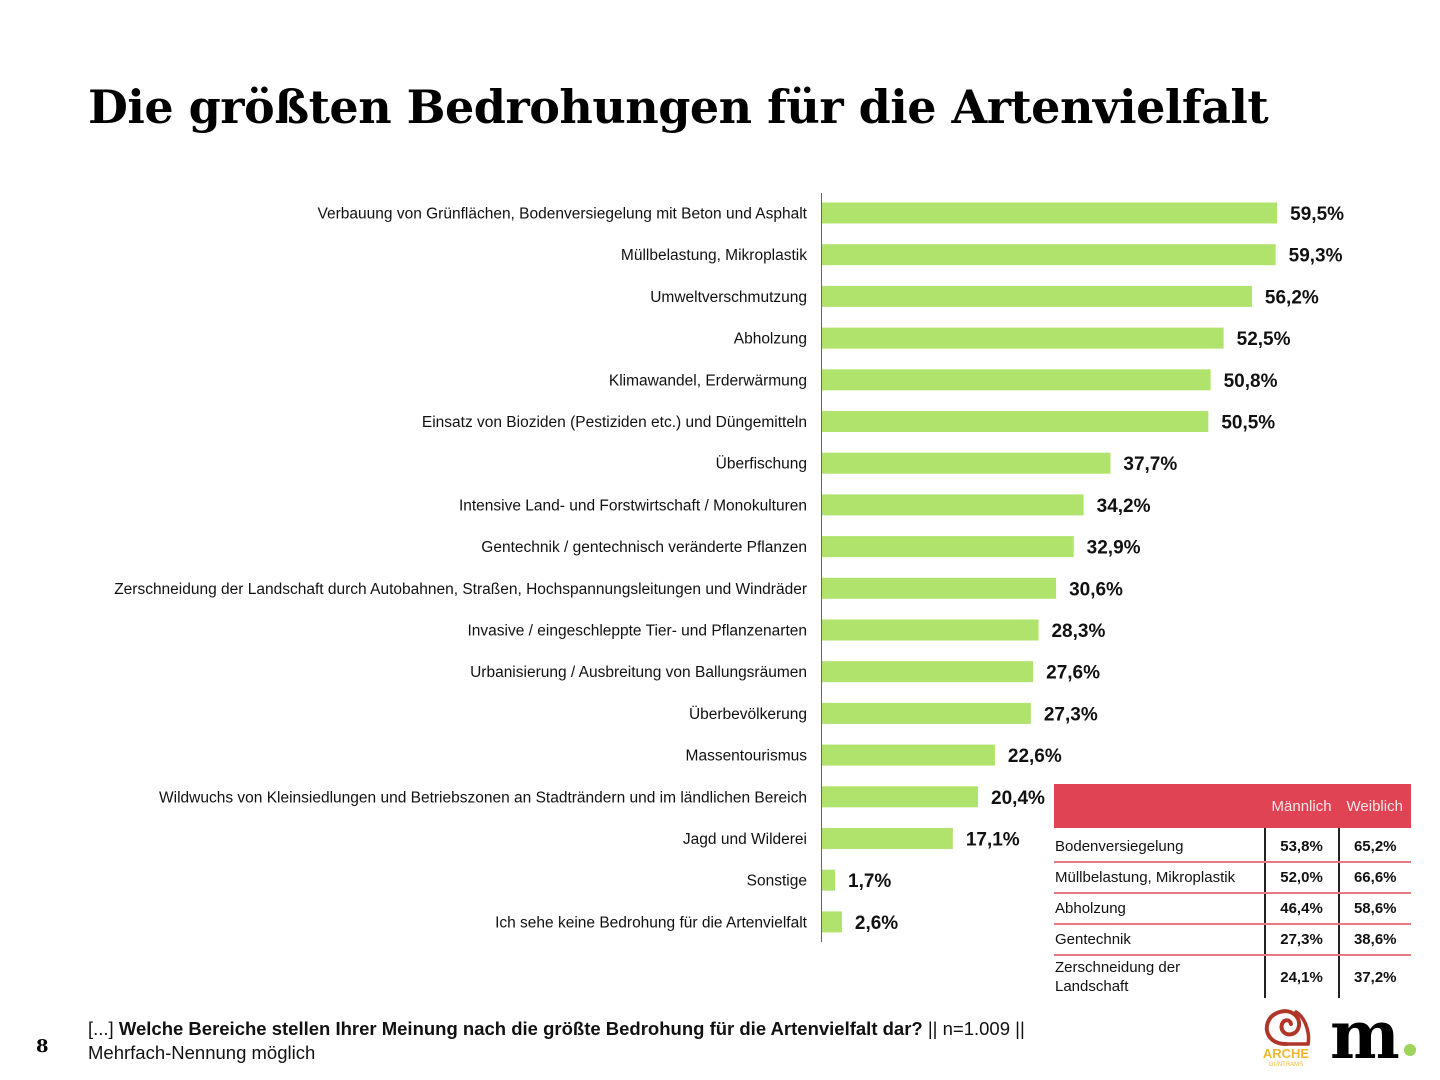 The image size is (1440, 1080). Describe the element at coordinates (1118, 977) in the screenshot. I see `row-name-text: Zerschneidung der Landschaft` at that location.